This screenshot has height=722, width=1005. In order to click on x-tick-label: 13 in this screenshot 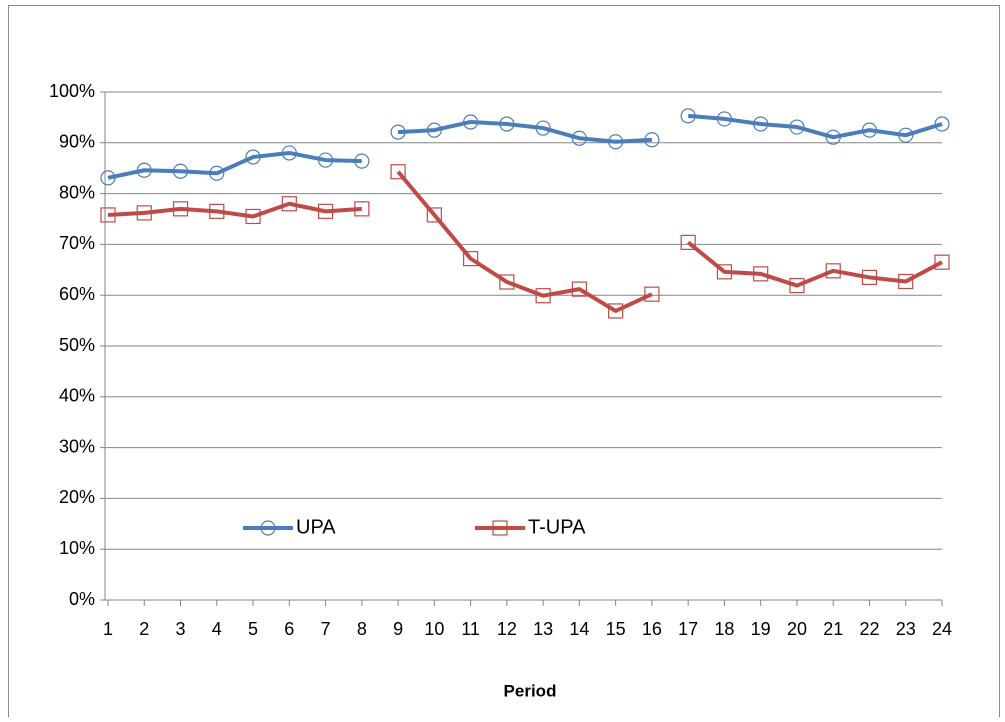, I will do `click(543, 629)`.